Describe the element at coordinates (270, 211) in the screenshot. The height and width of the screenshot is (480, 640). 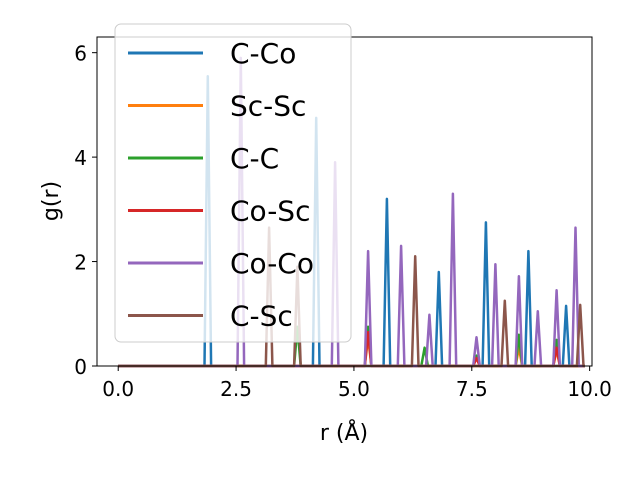
I see `legend-label: Co-Sc` at that location.